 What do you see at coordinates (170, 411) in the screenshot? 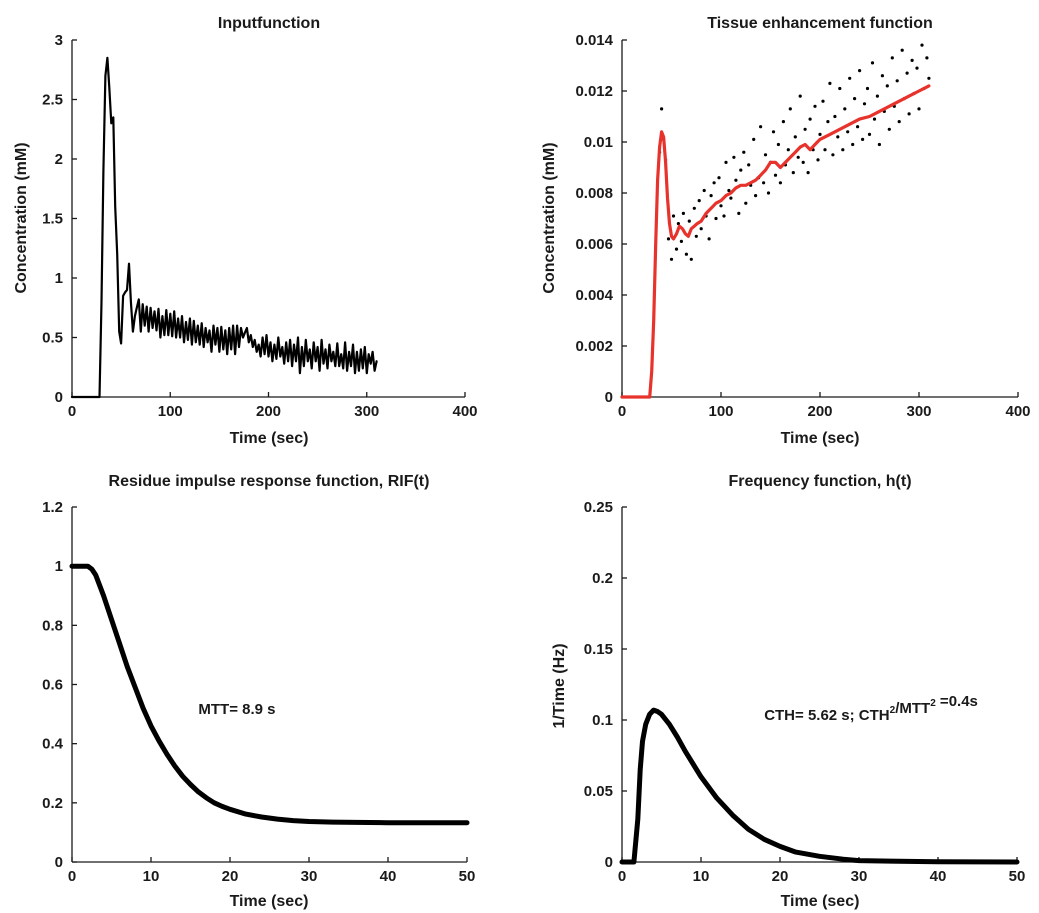
I see `x-tick-label: 100` at bounding box center [170, 411].